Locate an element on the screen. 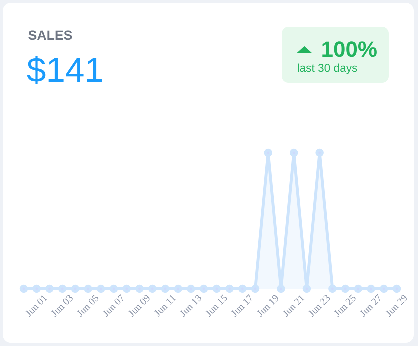 The width and height of the screenshot is (418, 346). x-tick-label: Jun 09 is located at coordinates (139, 306).